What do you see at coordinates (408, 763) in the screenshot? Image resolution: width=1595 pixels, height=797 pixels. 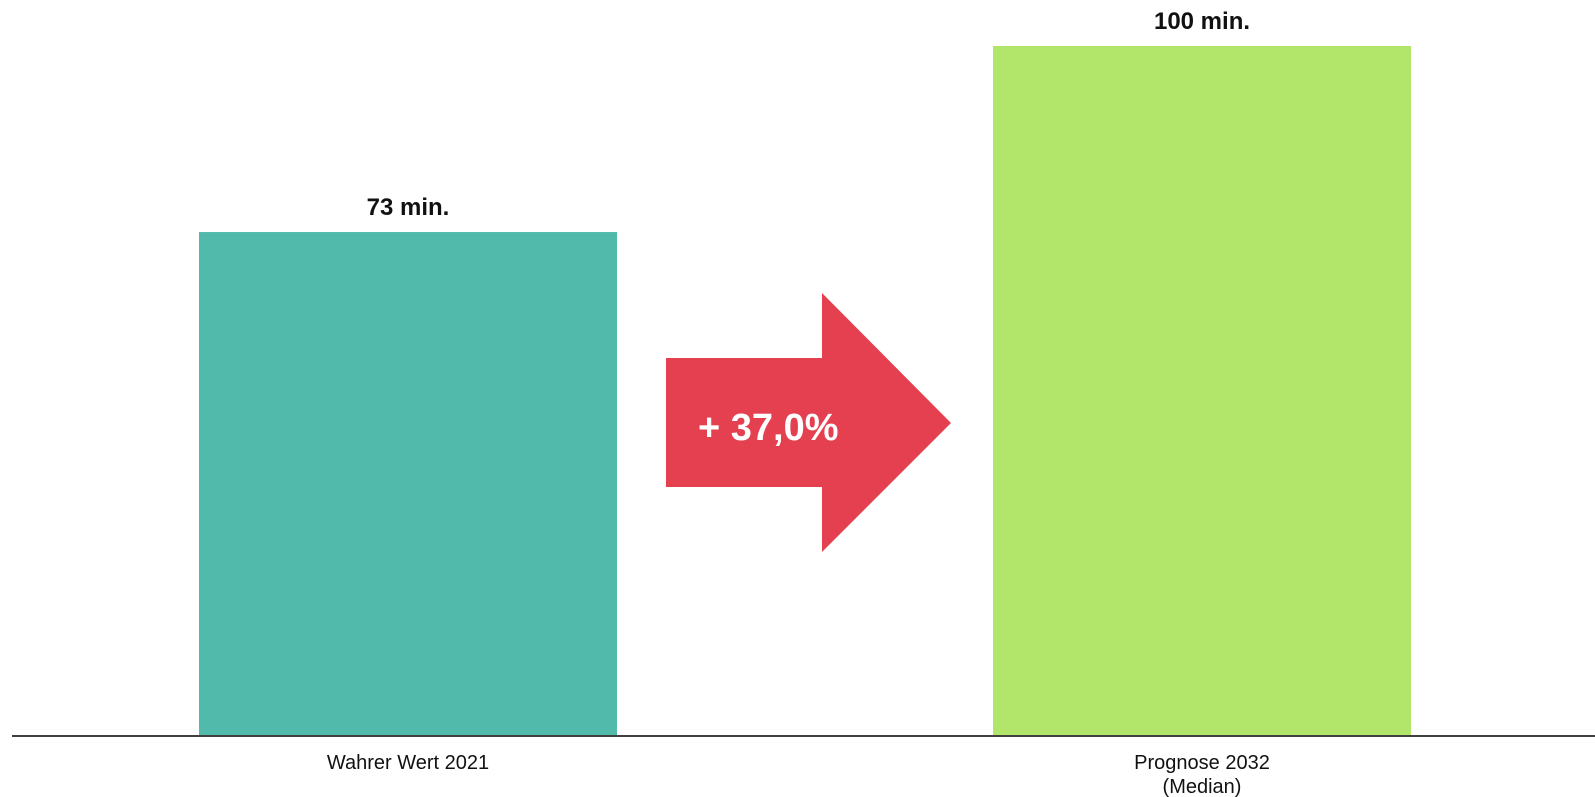 I see `category-label-1: Wahrer Wert 2021` at bounding box center [408, 763].